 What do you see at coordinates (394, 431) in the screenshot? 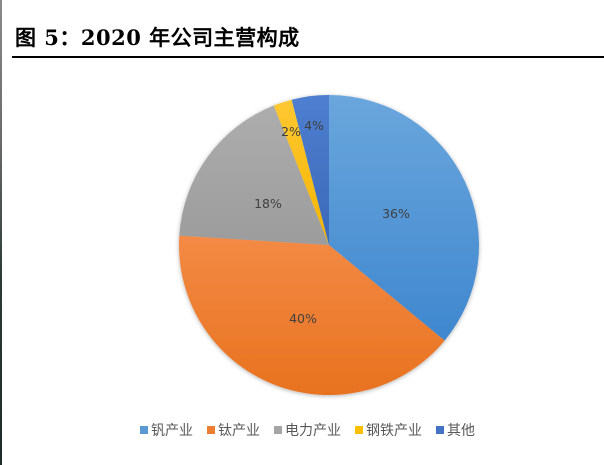
I see `legend-label: 钢铁产业` at bounding box center [394, 431].